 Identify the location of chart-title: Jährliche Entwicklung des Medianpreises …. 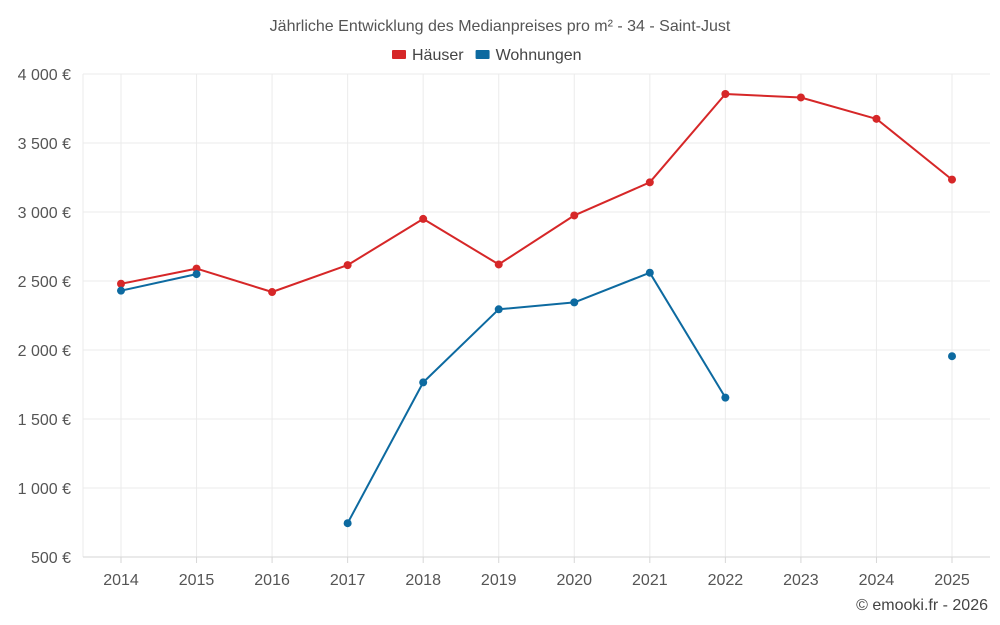
(500, 26).